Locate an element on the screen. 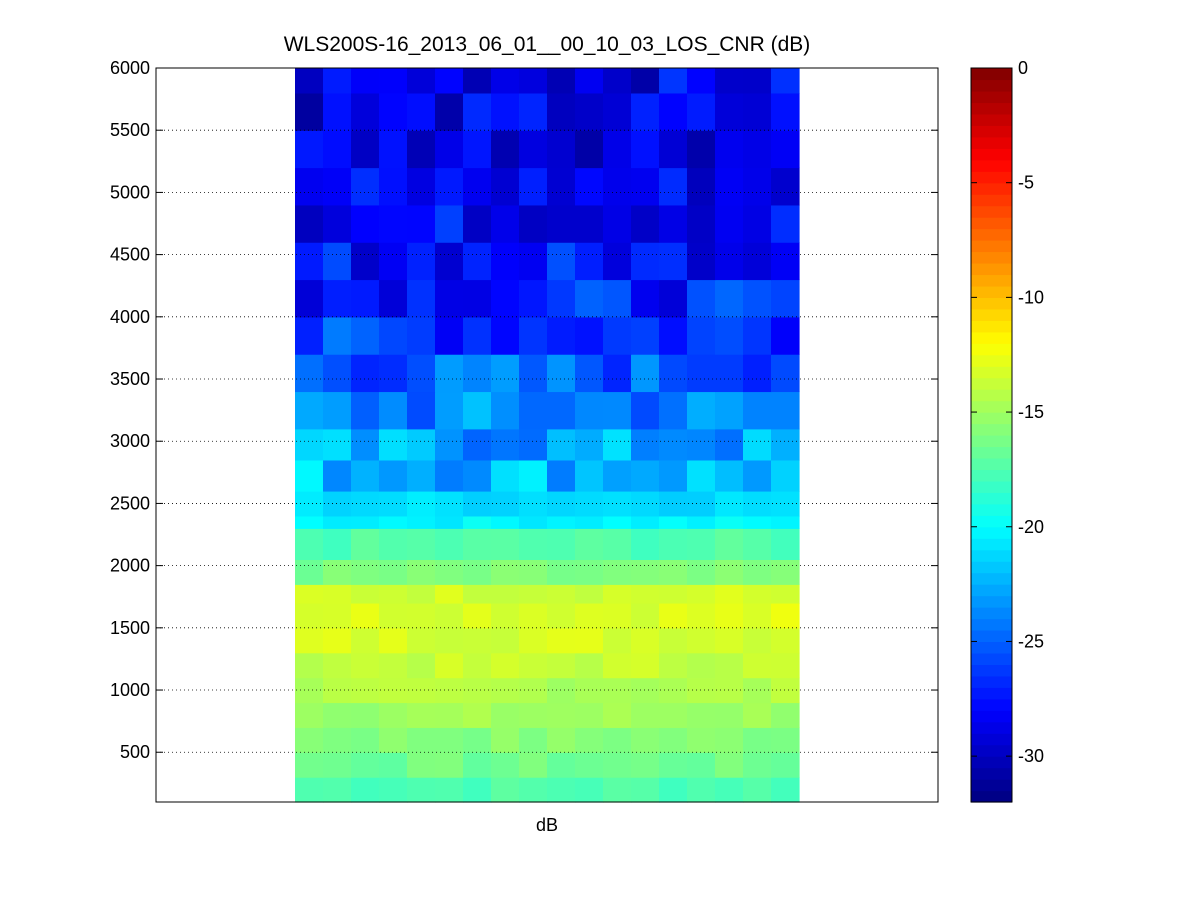 Image resolution: width=1201 pixels, height=901 pixels. colorbar: 0 -5 -10 -15 -20 -25 -30 is located at coordinates (1007, 430).